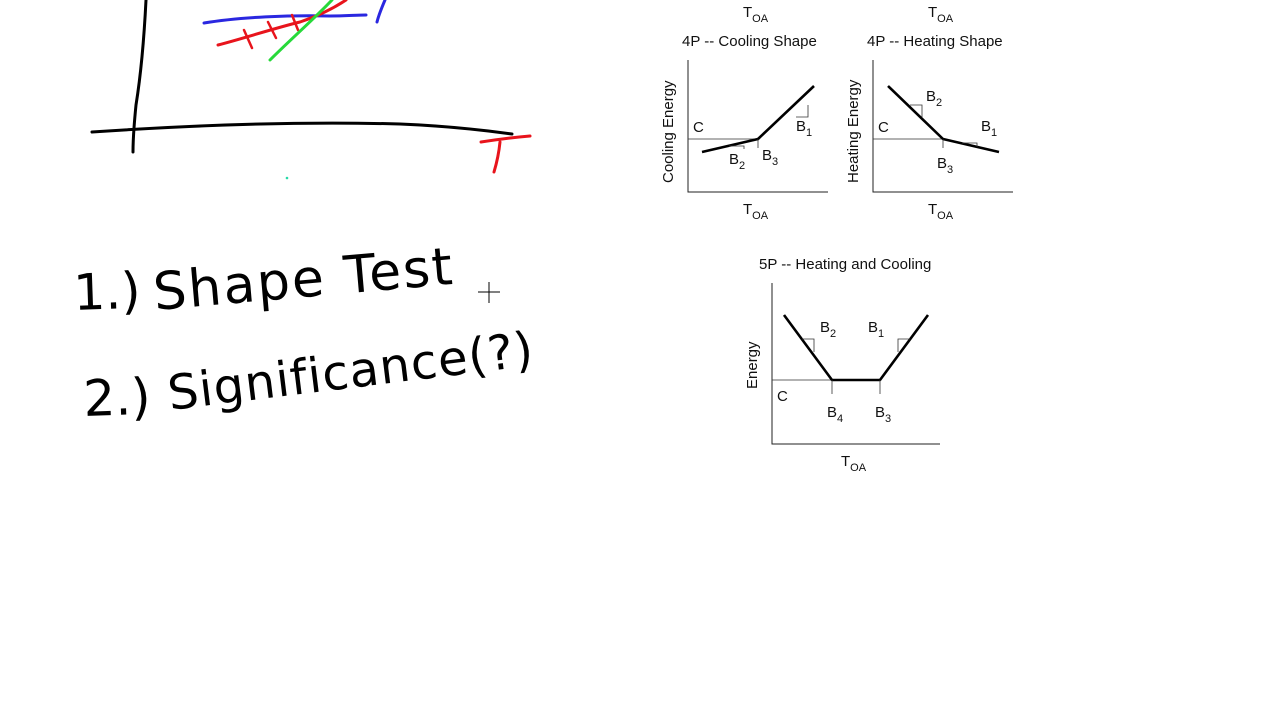 This screenshot has height=720, width=1280. What do you see at coordinates (856, 348) in the screenshot?
I see `model-line` at bounding box center [856, 348].